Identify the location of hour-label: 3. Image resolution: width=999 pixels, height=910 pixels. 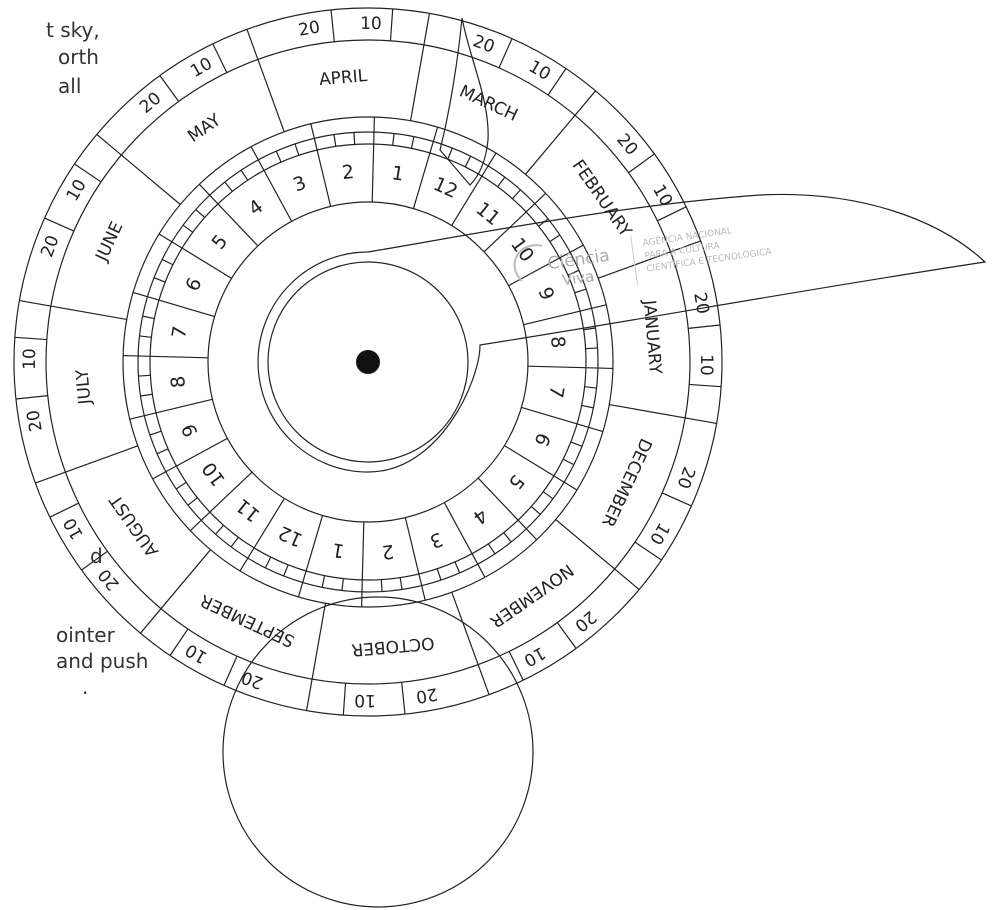
(299, 184).